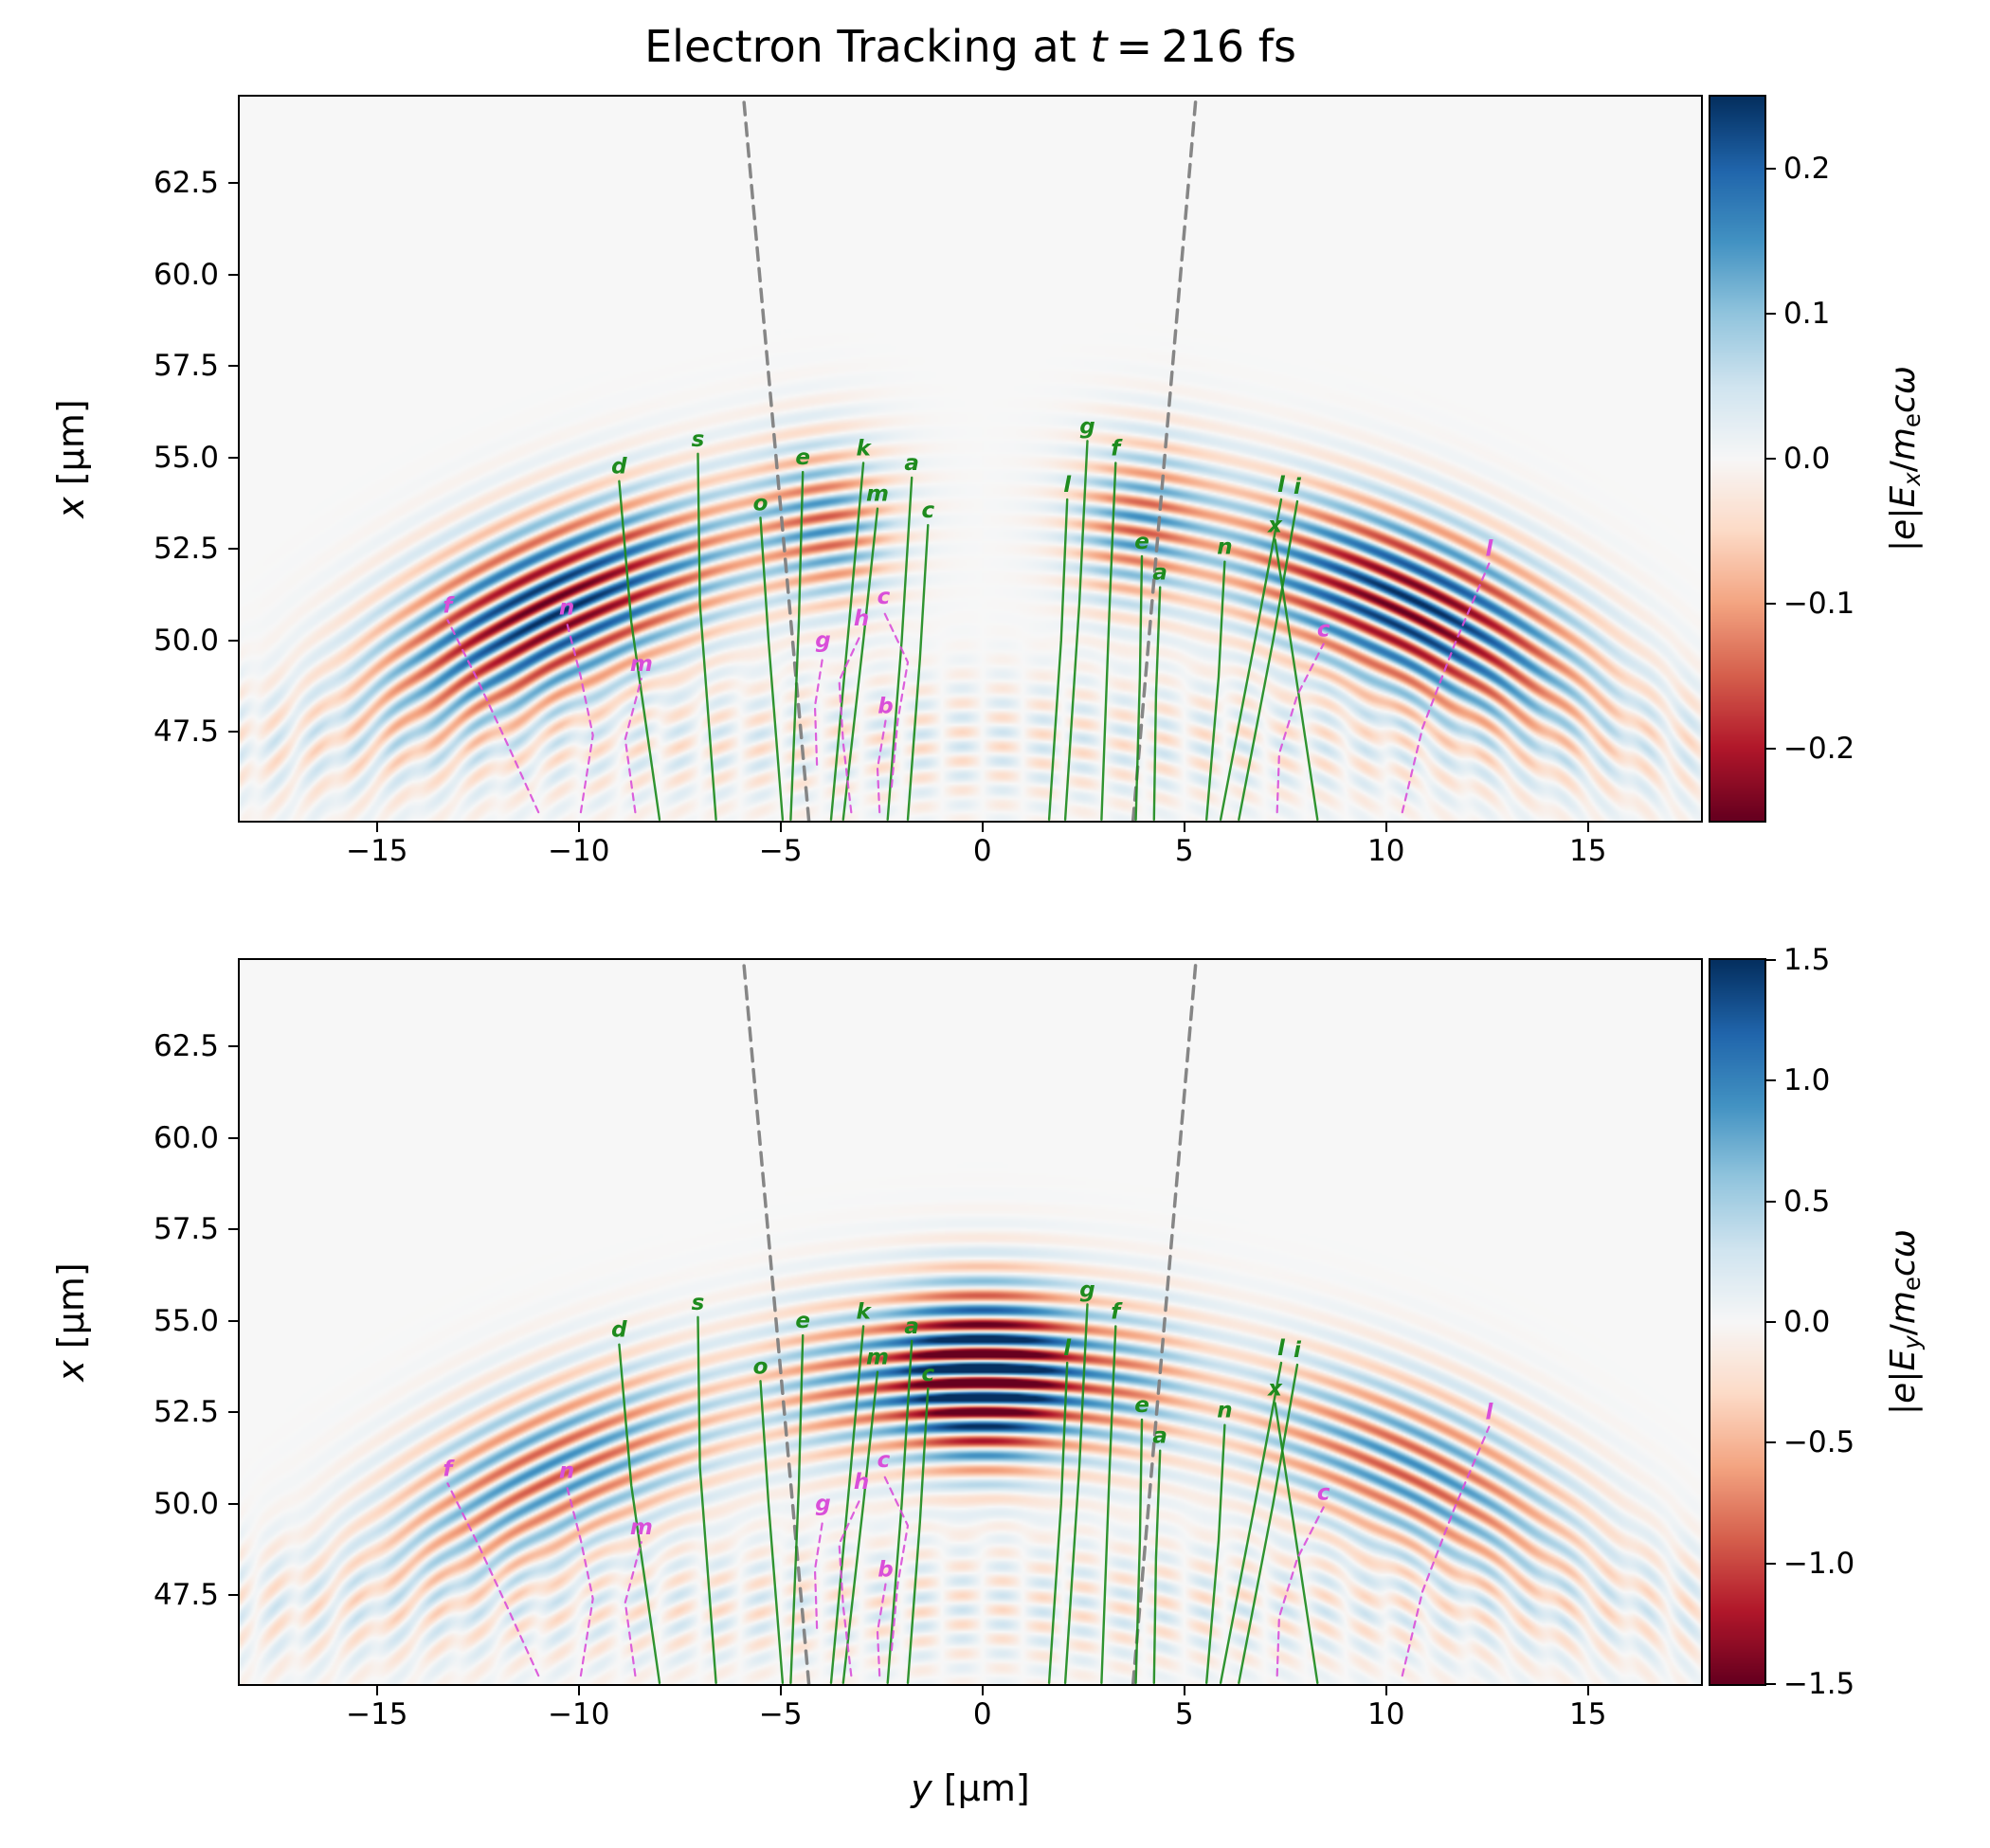  I want to click on trajectory-label: e, so click(1141, 542).